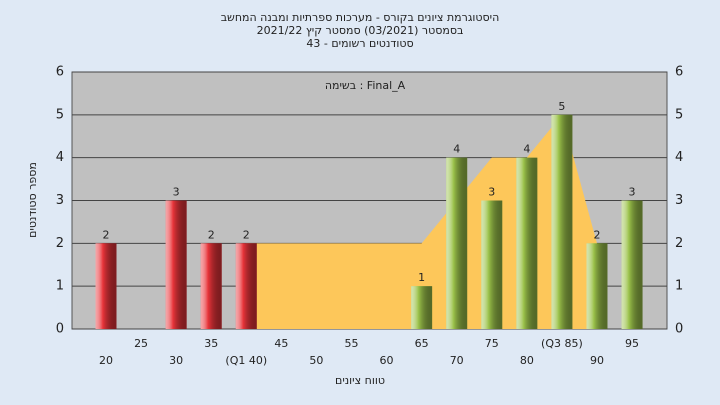 Image resolution: width=720 pixels, height=405 pixels. What do you see at coordinates (457, 360) in the screenshot?
I see `x-tick-label: 70` at bounding box center [457, 360].